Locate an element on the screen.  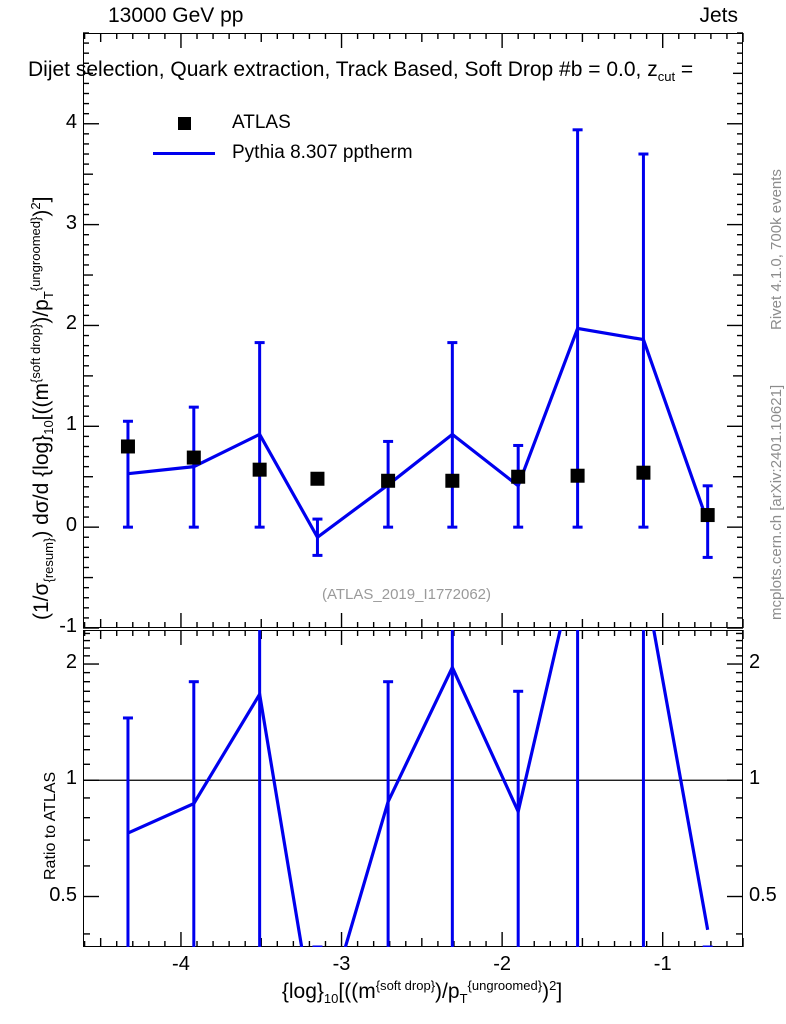
header-analysis-label: Jets is located at coordinates (718, 15).